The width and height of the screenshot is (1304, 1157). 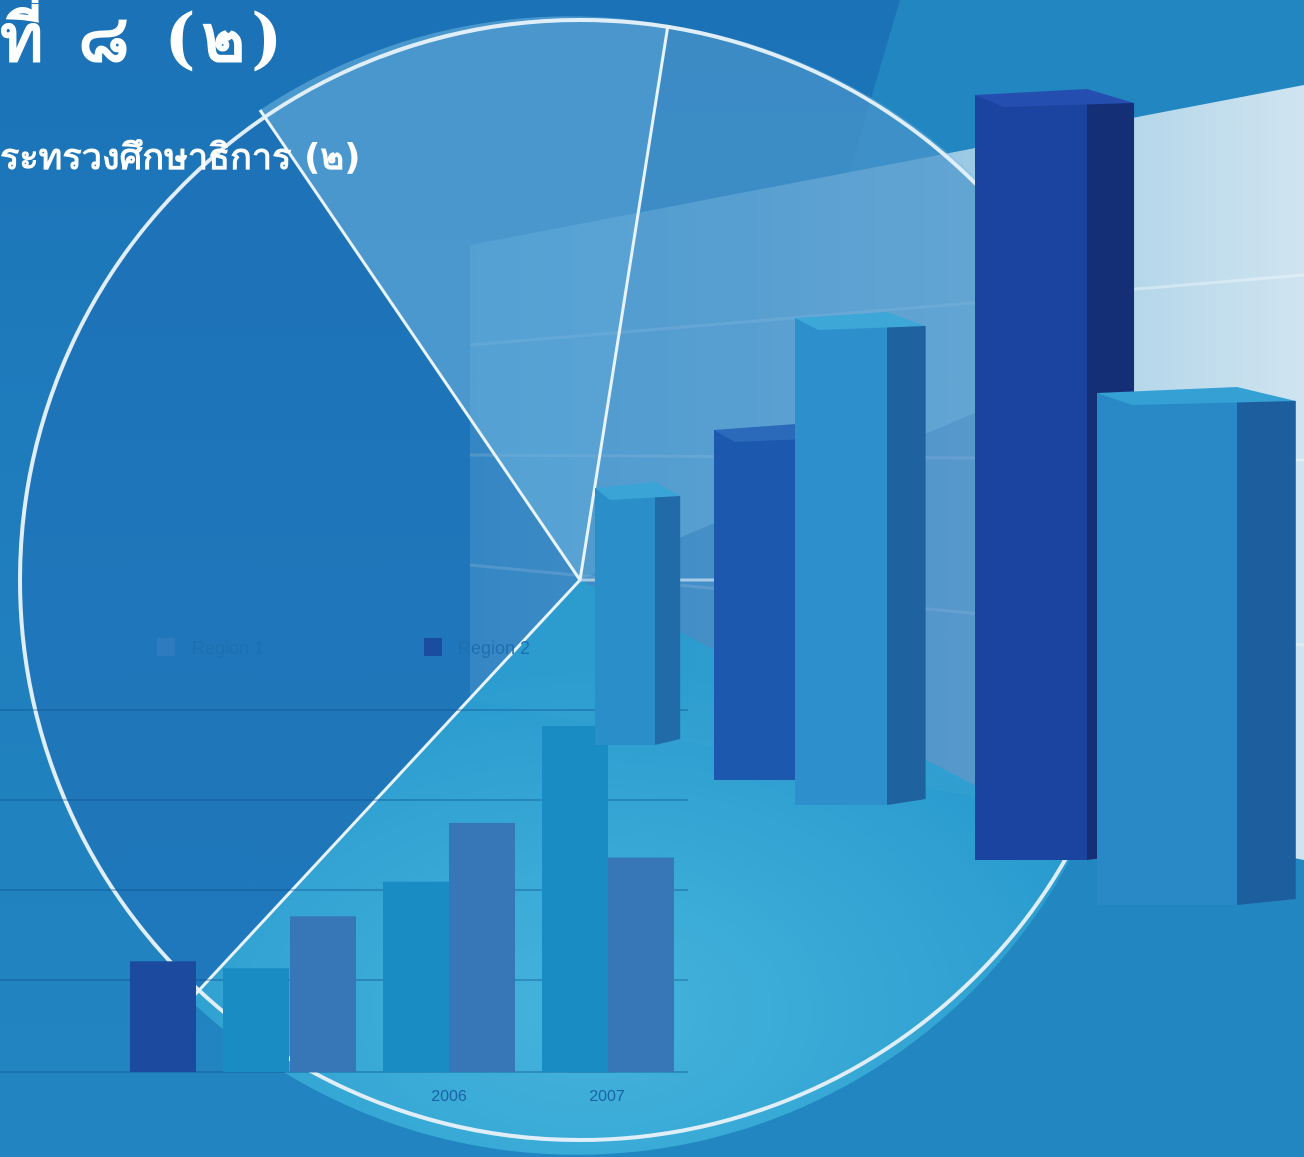 I want to click on legend-label-region2: Region 2, so click(x=494, y=648).